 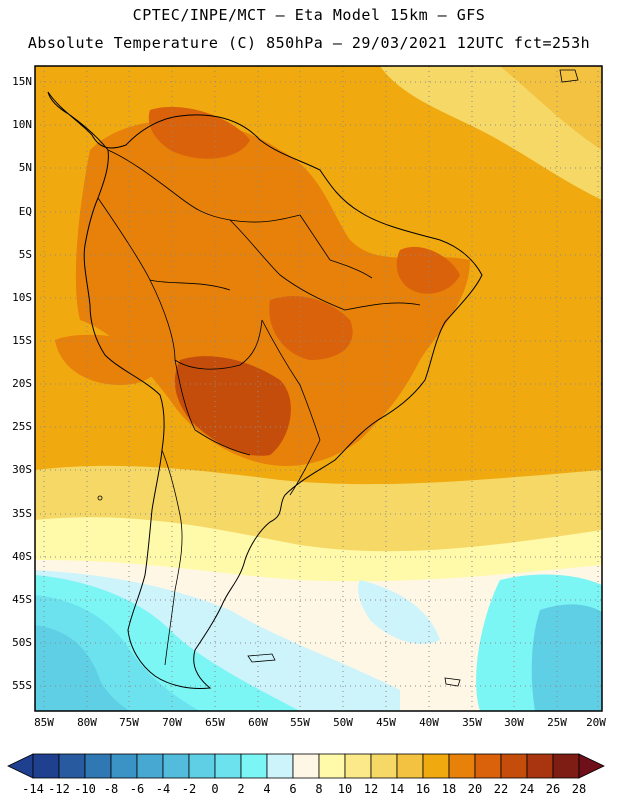 What do you see at coordinates (579, 789) in the screenshot?
I see `colorbar-label: 28` at bounding box center [579, 789].